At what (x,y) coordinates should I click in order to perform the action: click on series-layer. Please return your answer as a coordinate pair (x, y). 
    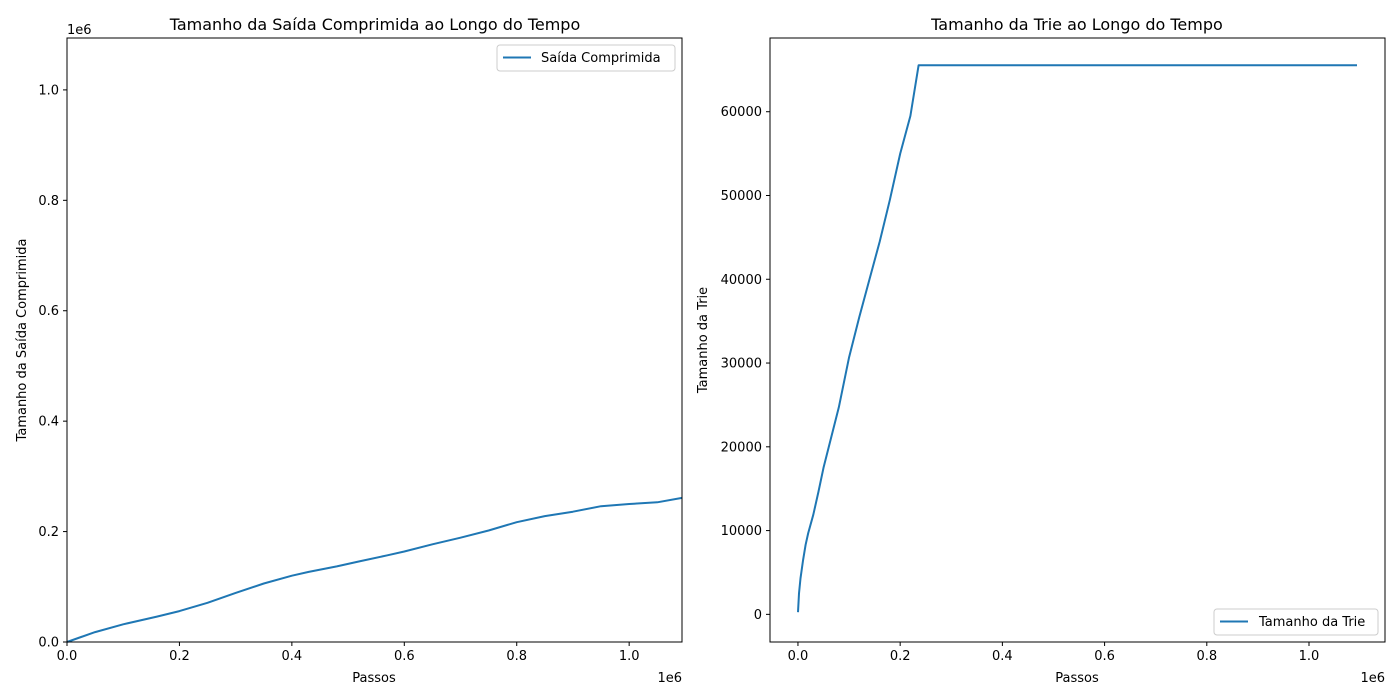
    Looking at the image, I should click on (374, 569).